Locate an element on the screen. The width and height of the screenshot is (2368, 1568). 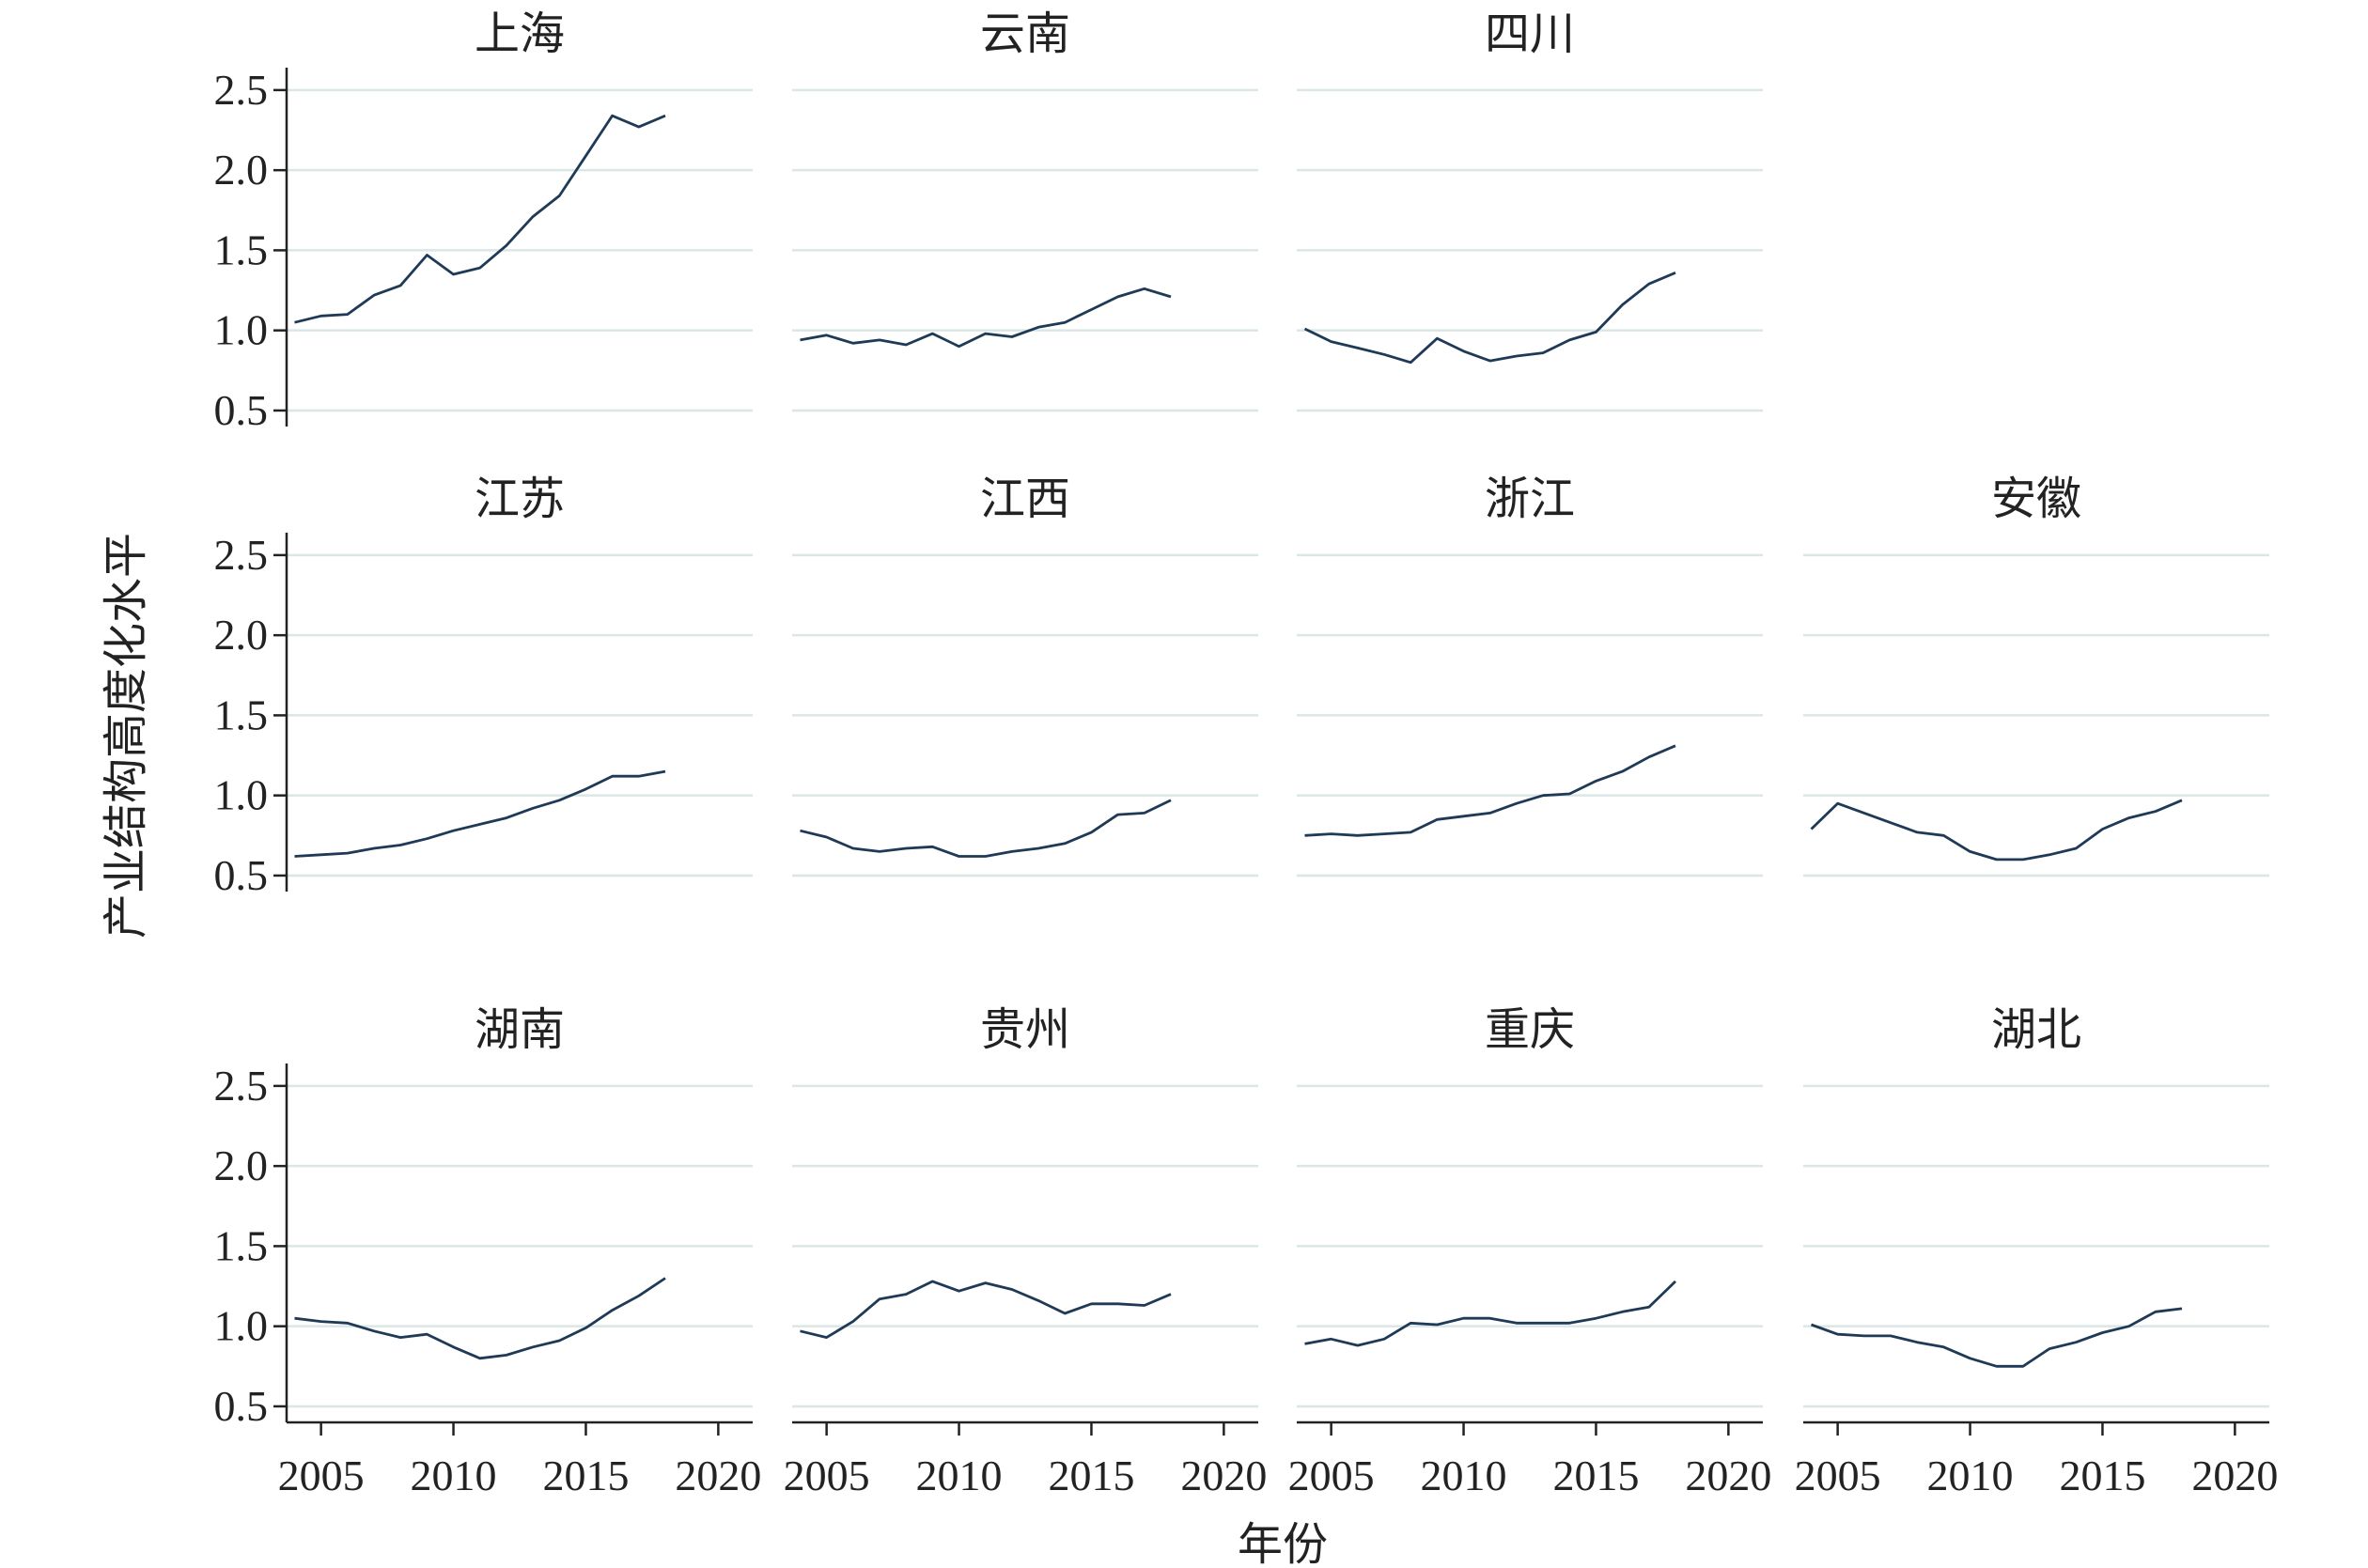
panel-title: 安徽 is located at coordinates (2036, 499).